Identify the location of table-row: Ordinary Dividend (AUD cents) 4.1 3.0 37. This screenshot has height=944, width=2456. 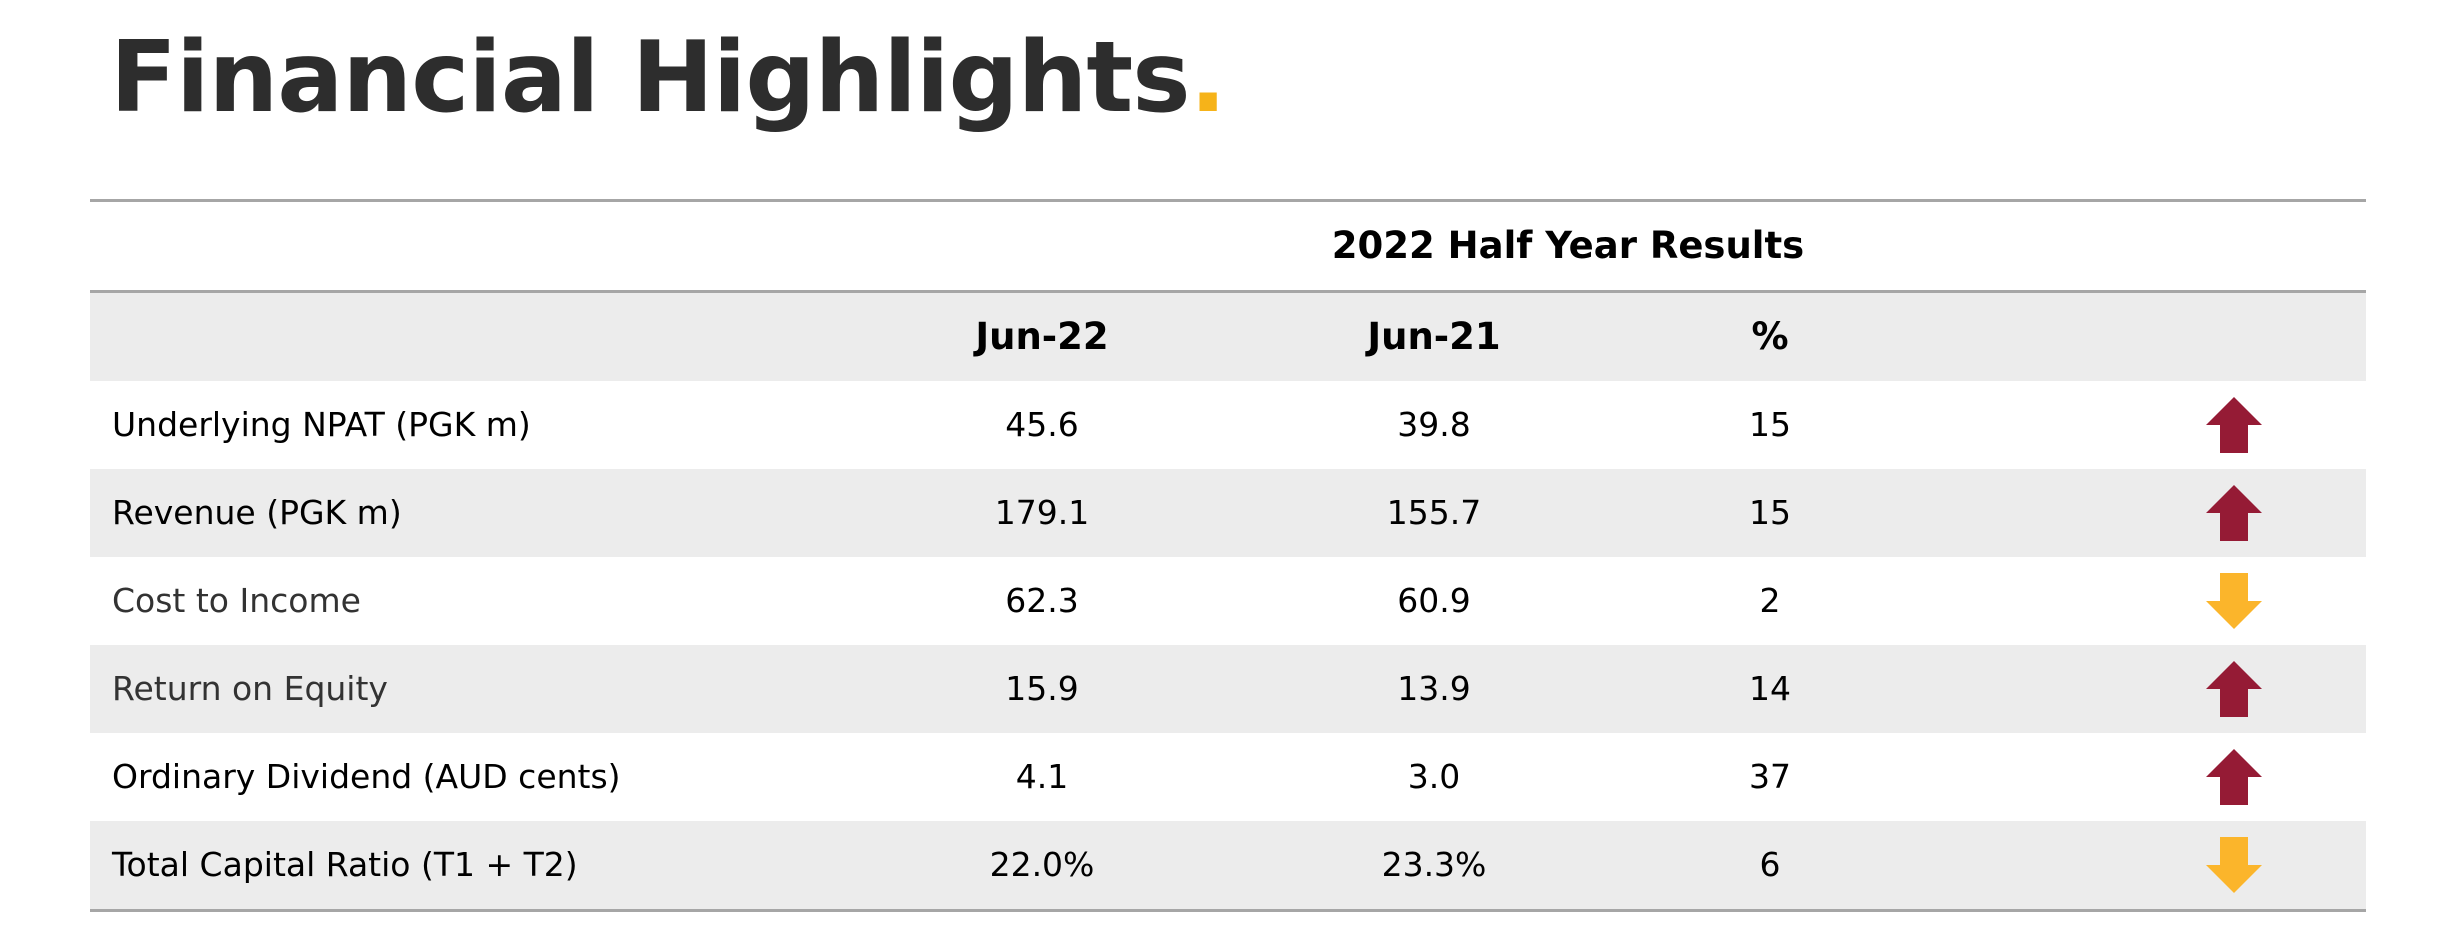
(1228, 777).